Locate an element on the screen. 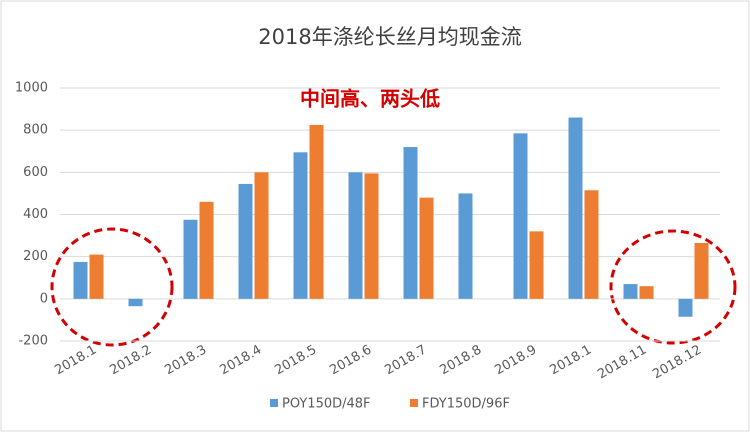 Image resolution: width=750 pixels, height=432 pixels. y-tick-label: 200 is located at coordinates (35, 256).